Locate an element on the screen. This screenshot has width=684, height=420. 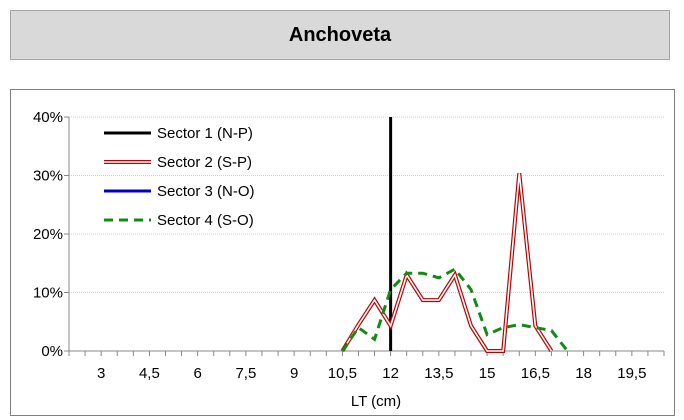
y-tick-label: 0% is located at coordinates (52, 351).